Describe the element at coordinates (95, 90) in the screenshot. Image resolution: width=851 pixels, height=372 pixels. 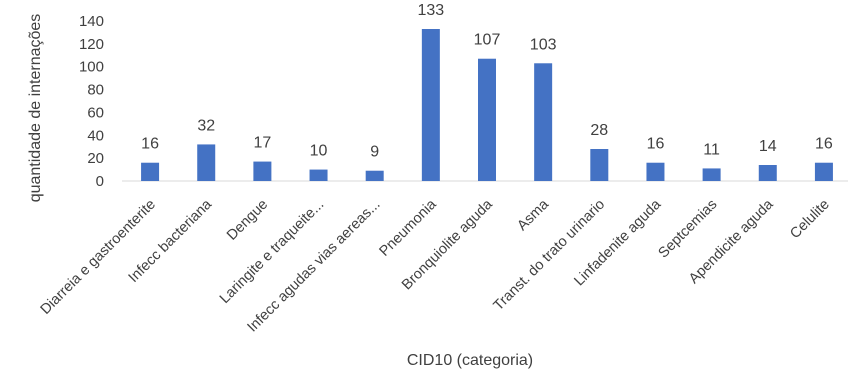
I see `y-tick-label: 80` at that location.